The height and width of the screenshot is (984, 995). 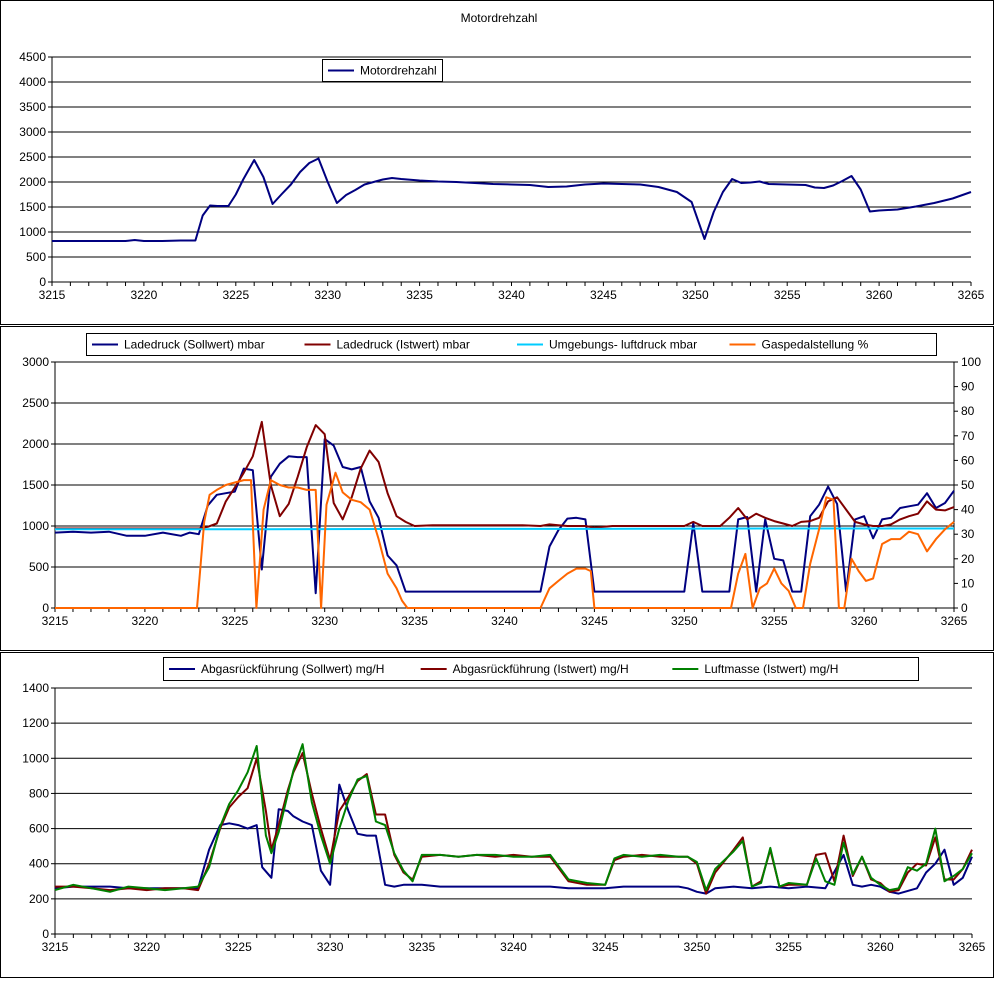 What do you see at coordinates (968, 436) in the screenshot?
I see `chart-2-y2-tick-label: 70` at bounding box center [968, 436].